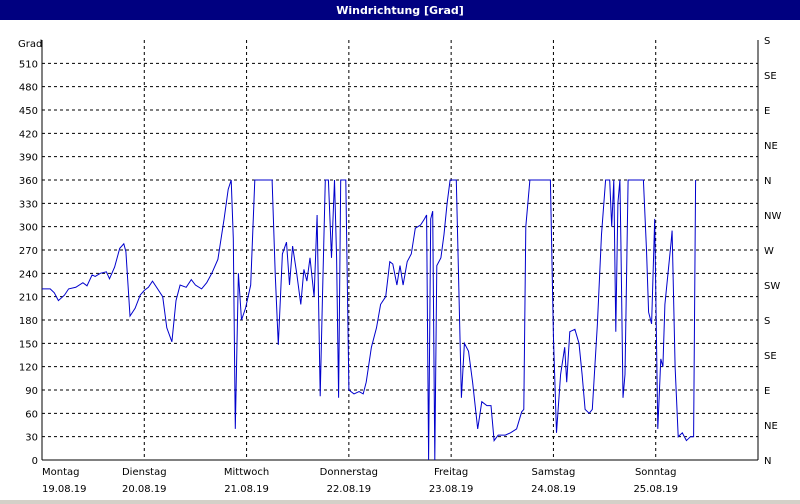 The image size is (800, 504). What do you see at coordinates (28, 251) in the screenshot?
I see `y-tick-label: 270` at bounding box center [28, 251].